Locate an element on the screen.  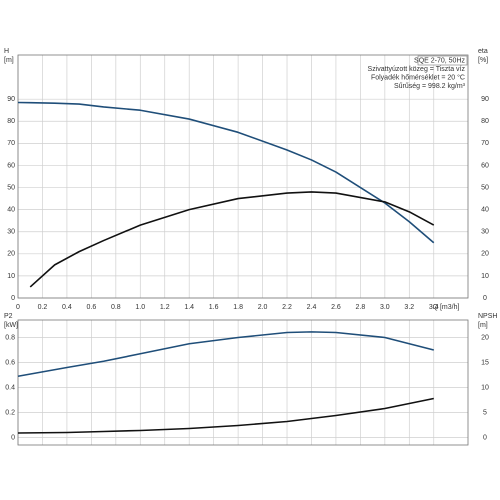
x-tick-label: 2.2 is located at coordinates (287, 307).